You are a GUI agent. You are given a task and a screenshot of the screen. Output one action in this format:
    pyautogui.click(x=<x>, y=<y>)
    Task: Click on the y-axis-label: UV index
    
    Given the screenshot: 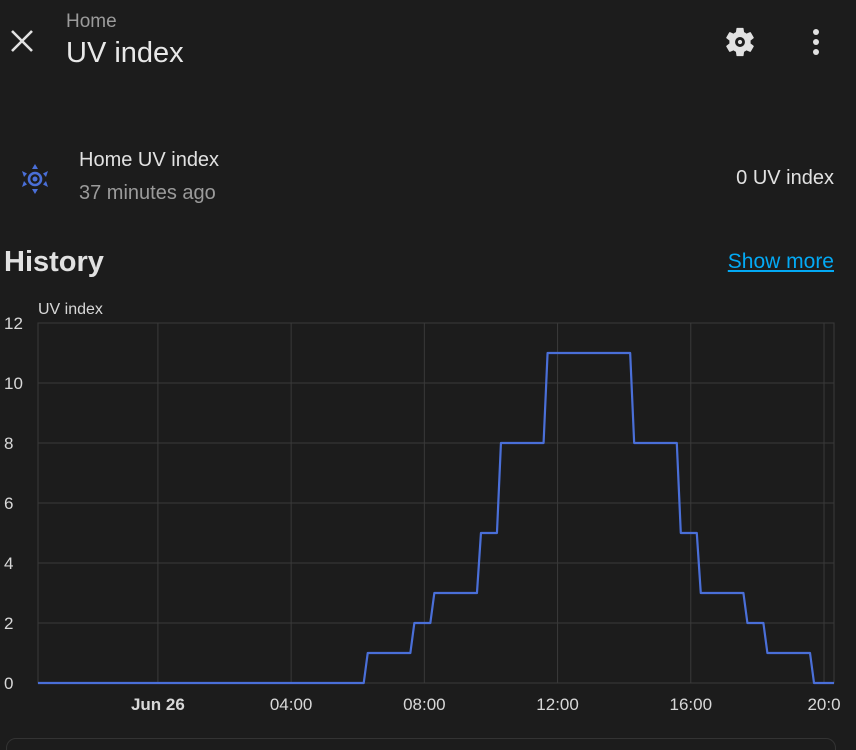 What is the action you would take?
    pyautogui.click(x=70, y=309)
    